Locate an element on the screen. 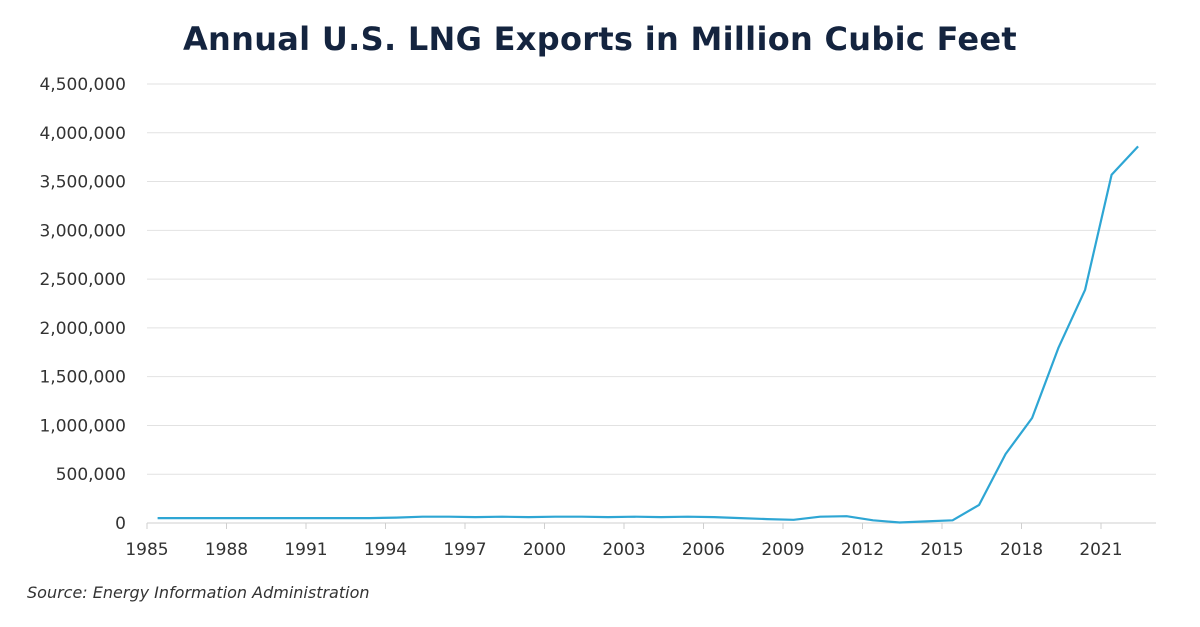  y-tick-label: 1,500,000 is located at coordinates (82, 378).